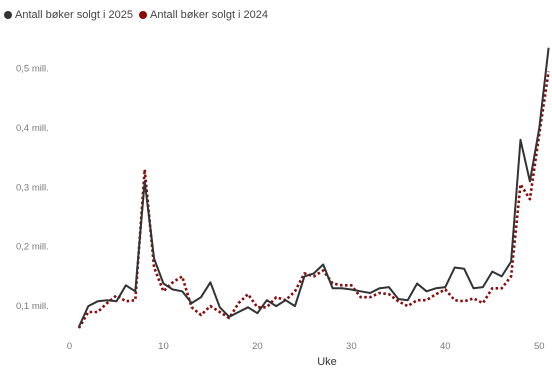 The image size is (552, 369). Describe the element at coordinates (8, 15) in the screenshot. I see `legend-marker-2025` at that location.